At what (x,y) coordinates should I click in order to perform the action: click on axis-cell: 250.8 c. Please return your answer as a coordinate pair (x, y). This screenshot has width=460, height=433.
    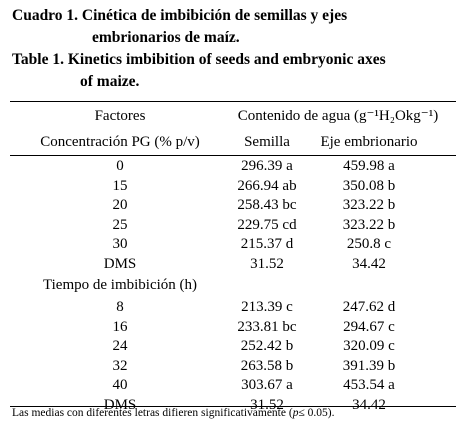
    Looking at the image, I should click on (369, 244).